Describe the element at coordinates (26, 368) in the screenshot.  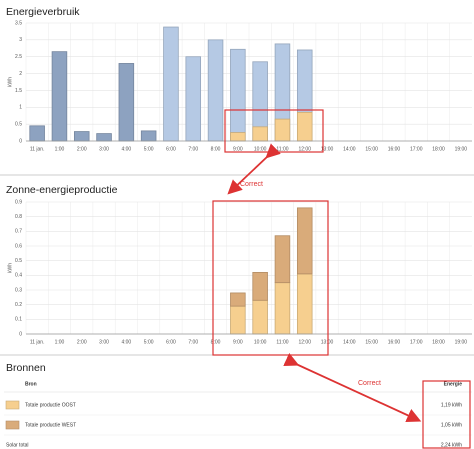
I see `table-title: Bronnen` at that location.